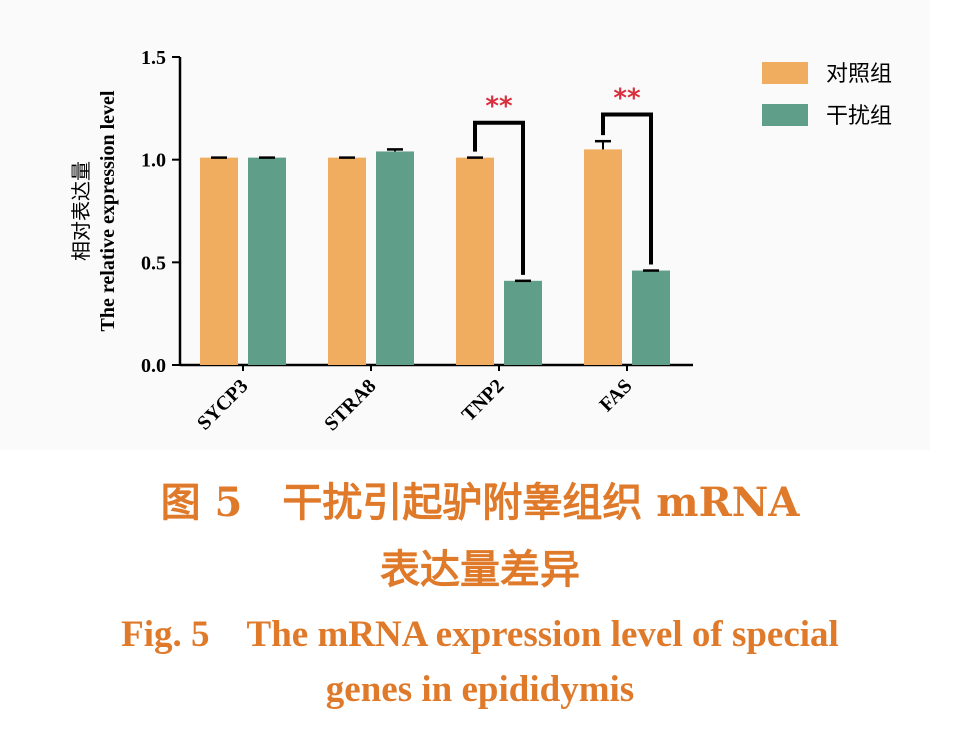  Describe the element at coordinates (615, 395) in the screenshot. I see `x-tick-label: FAS` at that location.